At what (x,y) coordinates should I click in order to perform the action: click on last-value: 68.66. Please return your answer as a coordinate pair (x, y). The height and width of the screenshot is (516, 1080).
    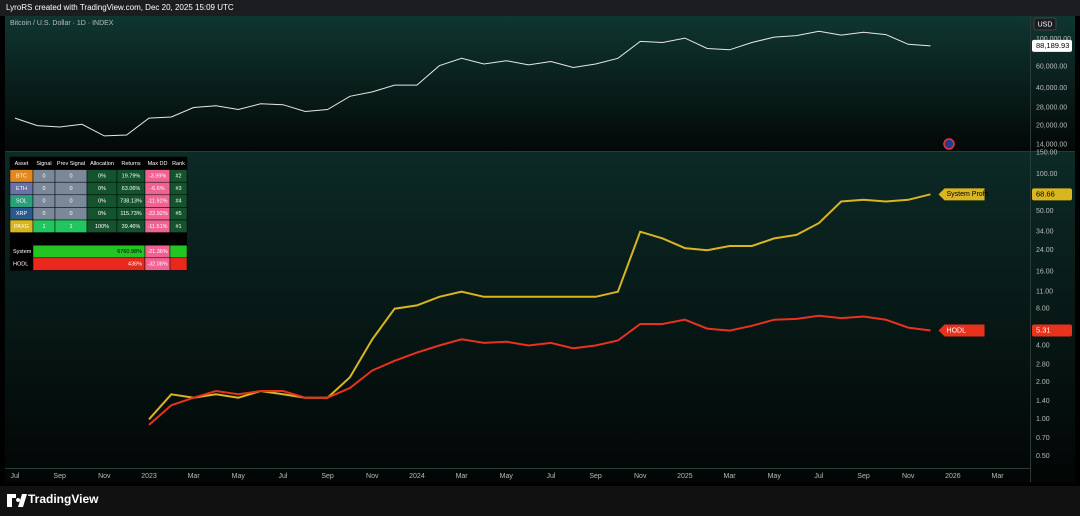
    Looking at the image, I should click on (1045, 193).